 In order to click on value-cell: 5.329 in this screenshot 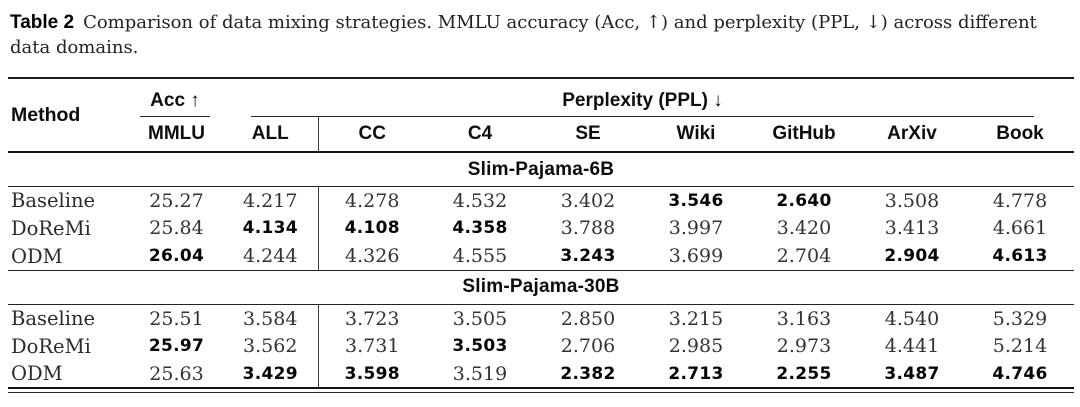, I will do `click(1020, 318)`.